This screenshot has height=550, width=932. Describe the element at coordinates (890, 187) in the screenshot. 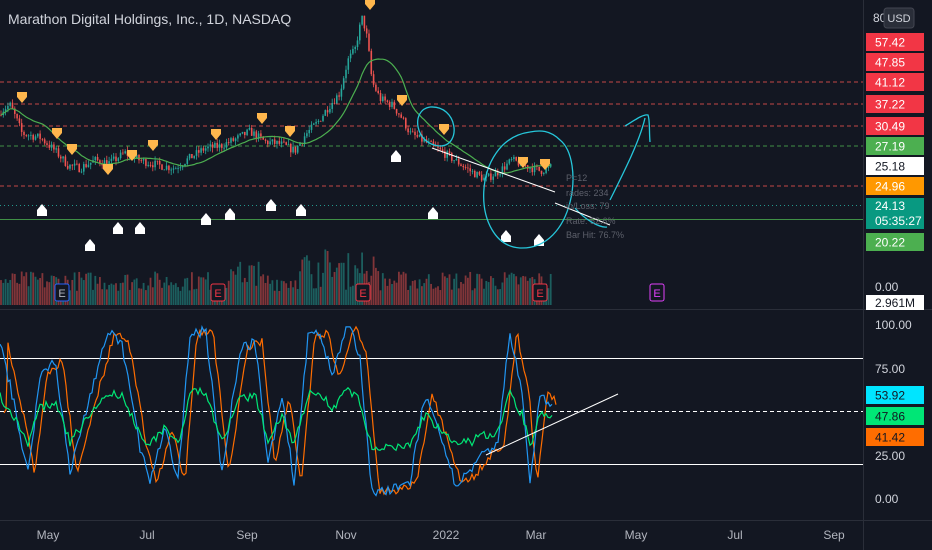

I see `price-tag-label-7: 24.96` at that location.